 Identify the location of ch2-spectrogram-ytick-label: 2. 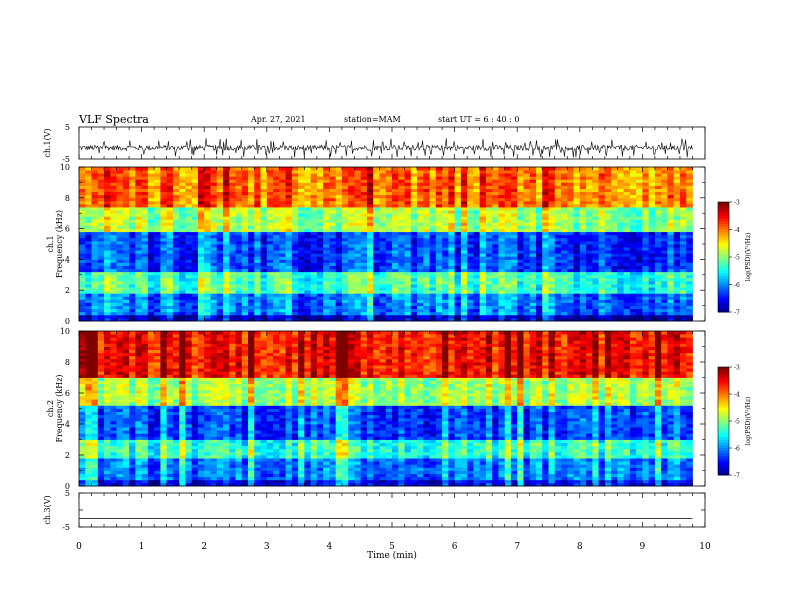
(67, 455).